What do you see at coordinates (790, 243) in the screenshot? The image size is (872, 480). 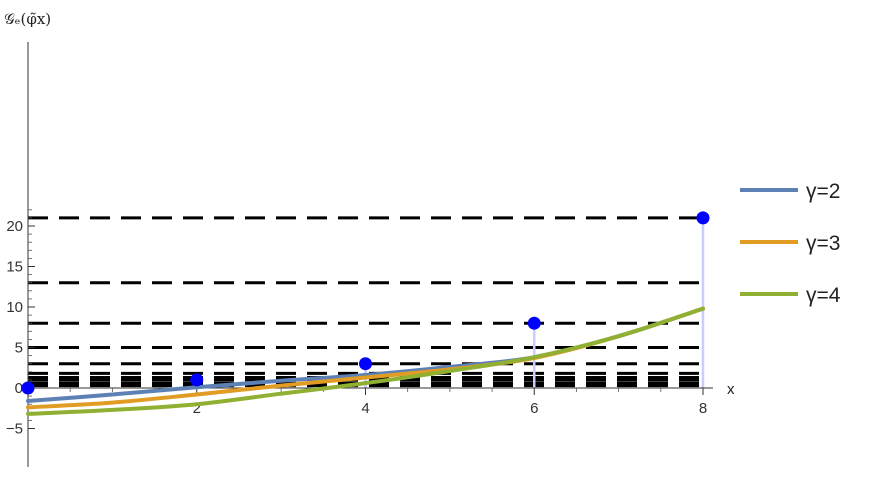 I see `legend: γ=2 γ=3 γ=4` at bounding box center [790, 243].